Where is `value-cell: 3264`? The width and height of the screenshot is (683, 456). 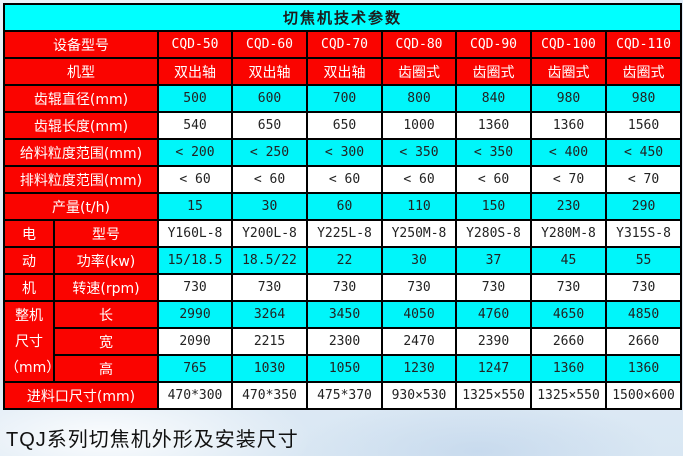
value-cell: 3264 is located at coordinates (269, 314).